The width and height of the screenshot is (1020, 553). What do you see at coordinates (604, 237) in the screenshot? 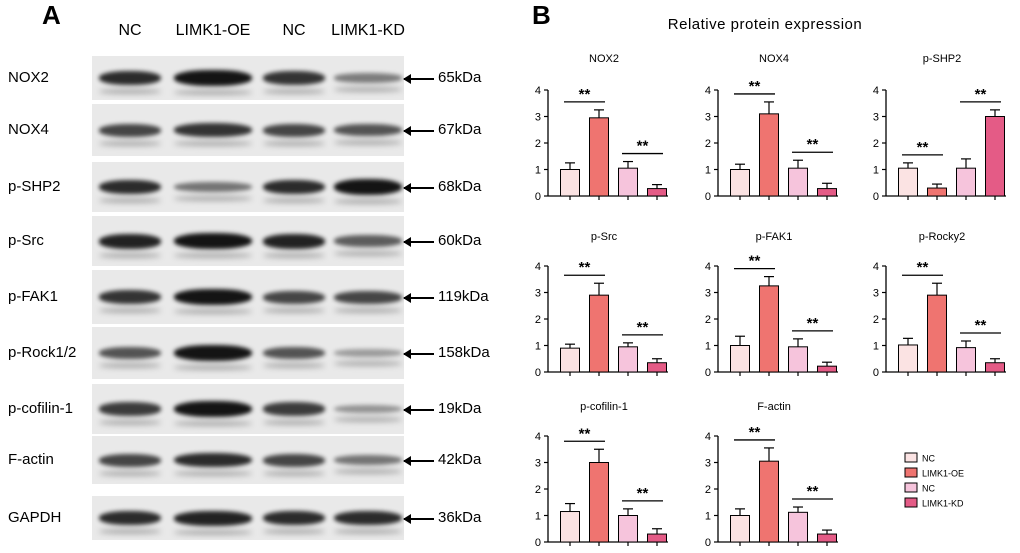
I see `chart-title: p-Src` at bounding box center [604, 237].